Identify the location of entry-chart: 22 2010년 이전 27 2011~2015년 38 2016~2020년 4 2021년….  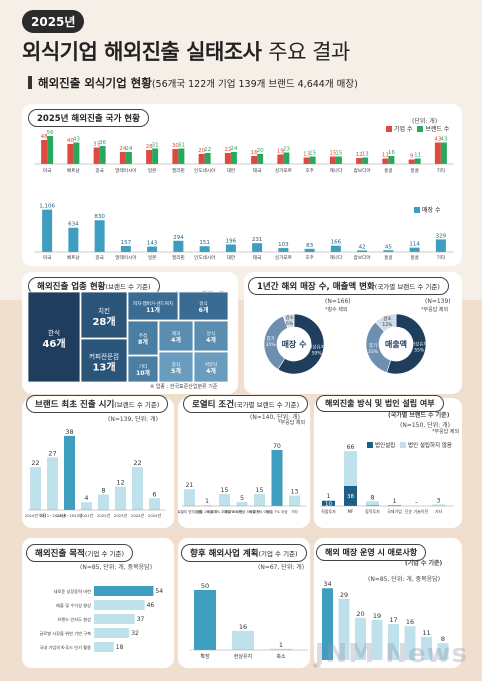
(95, 473).